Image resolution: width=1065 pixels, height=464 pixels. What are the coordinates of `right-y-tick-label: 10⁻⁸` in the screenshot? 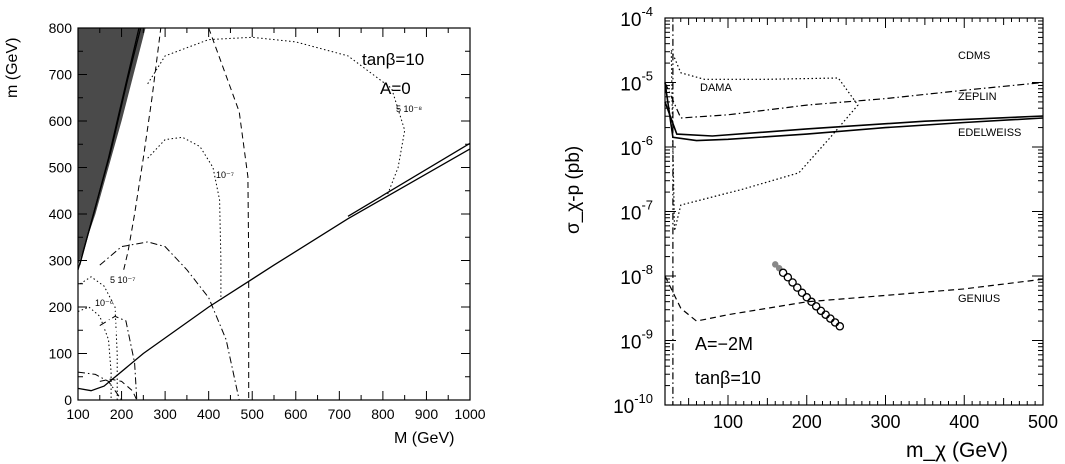 It's located at (636, 275).